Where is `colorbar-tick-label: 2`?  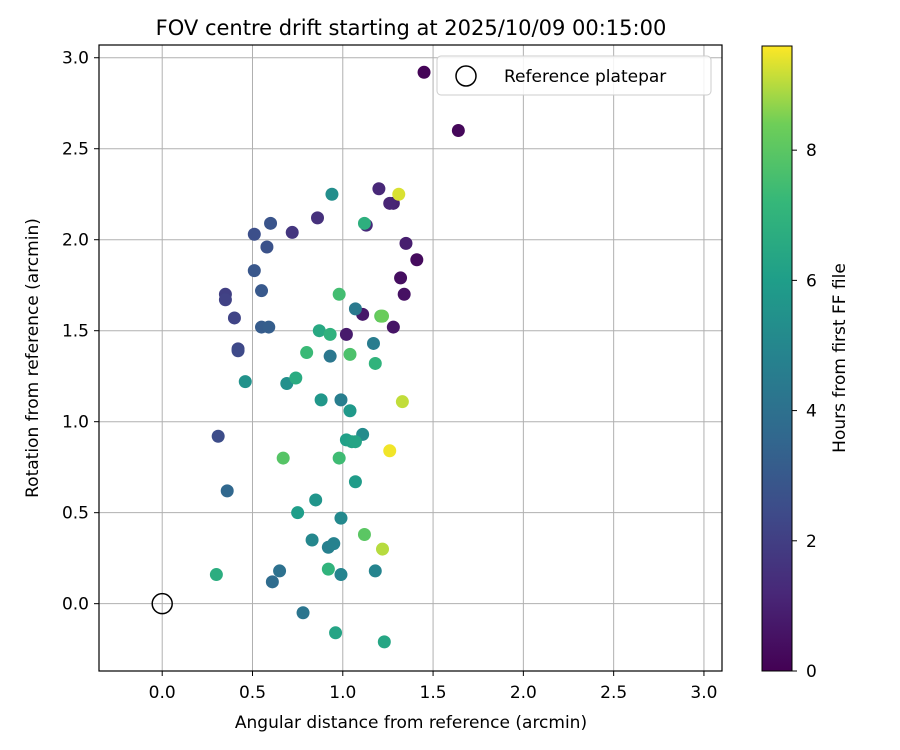
colorbar-tick-label: 2 is located at coordinates (811, 542).